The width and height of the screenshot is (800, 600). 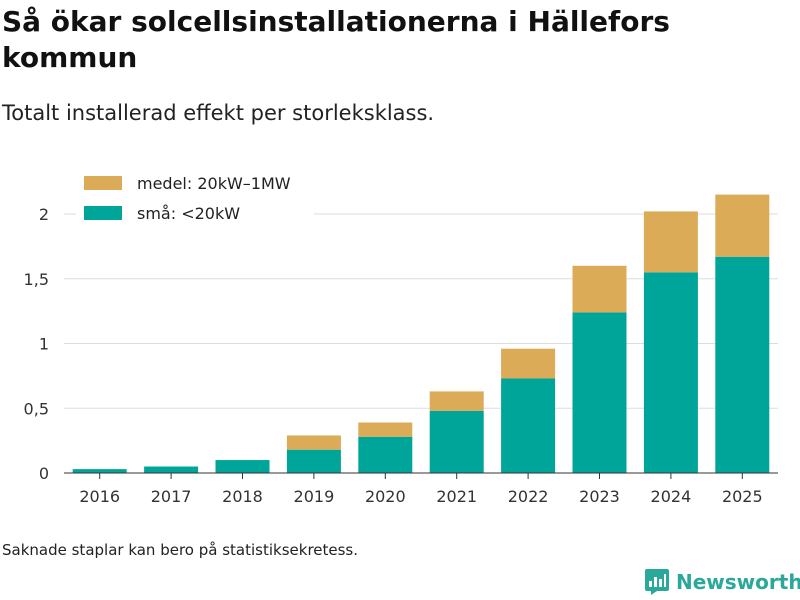 I want to click on bar-sma-2020, so click(x=385, y=454).